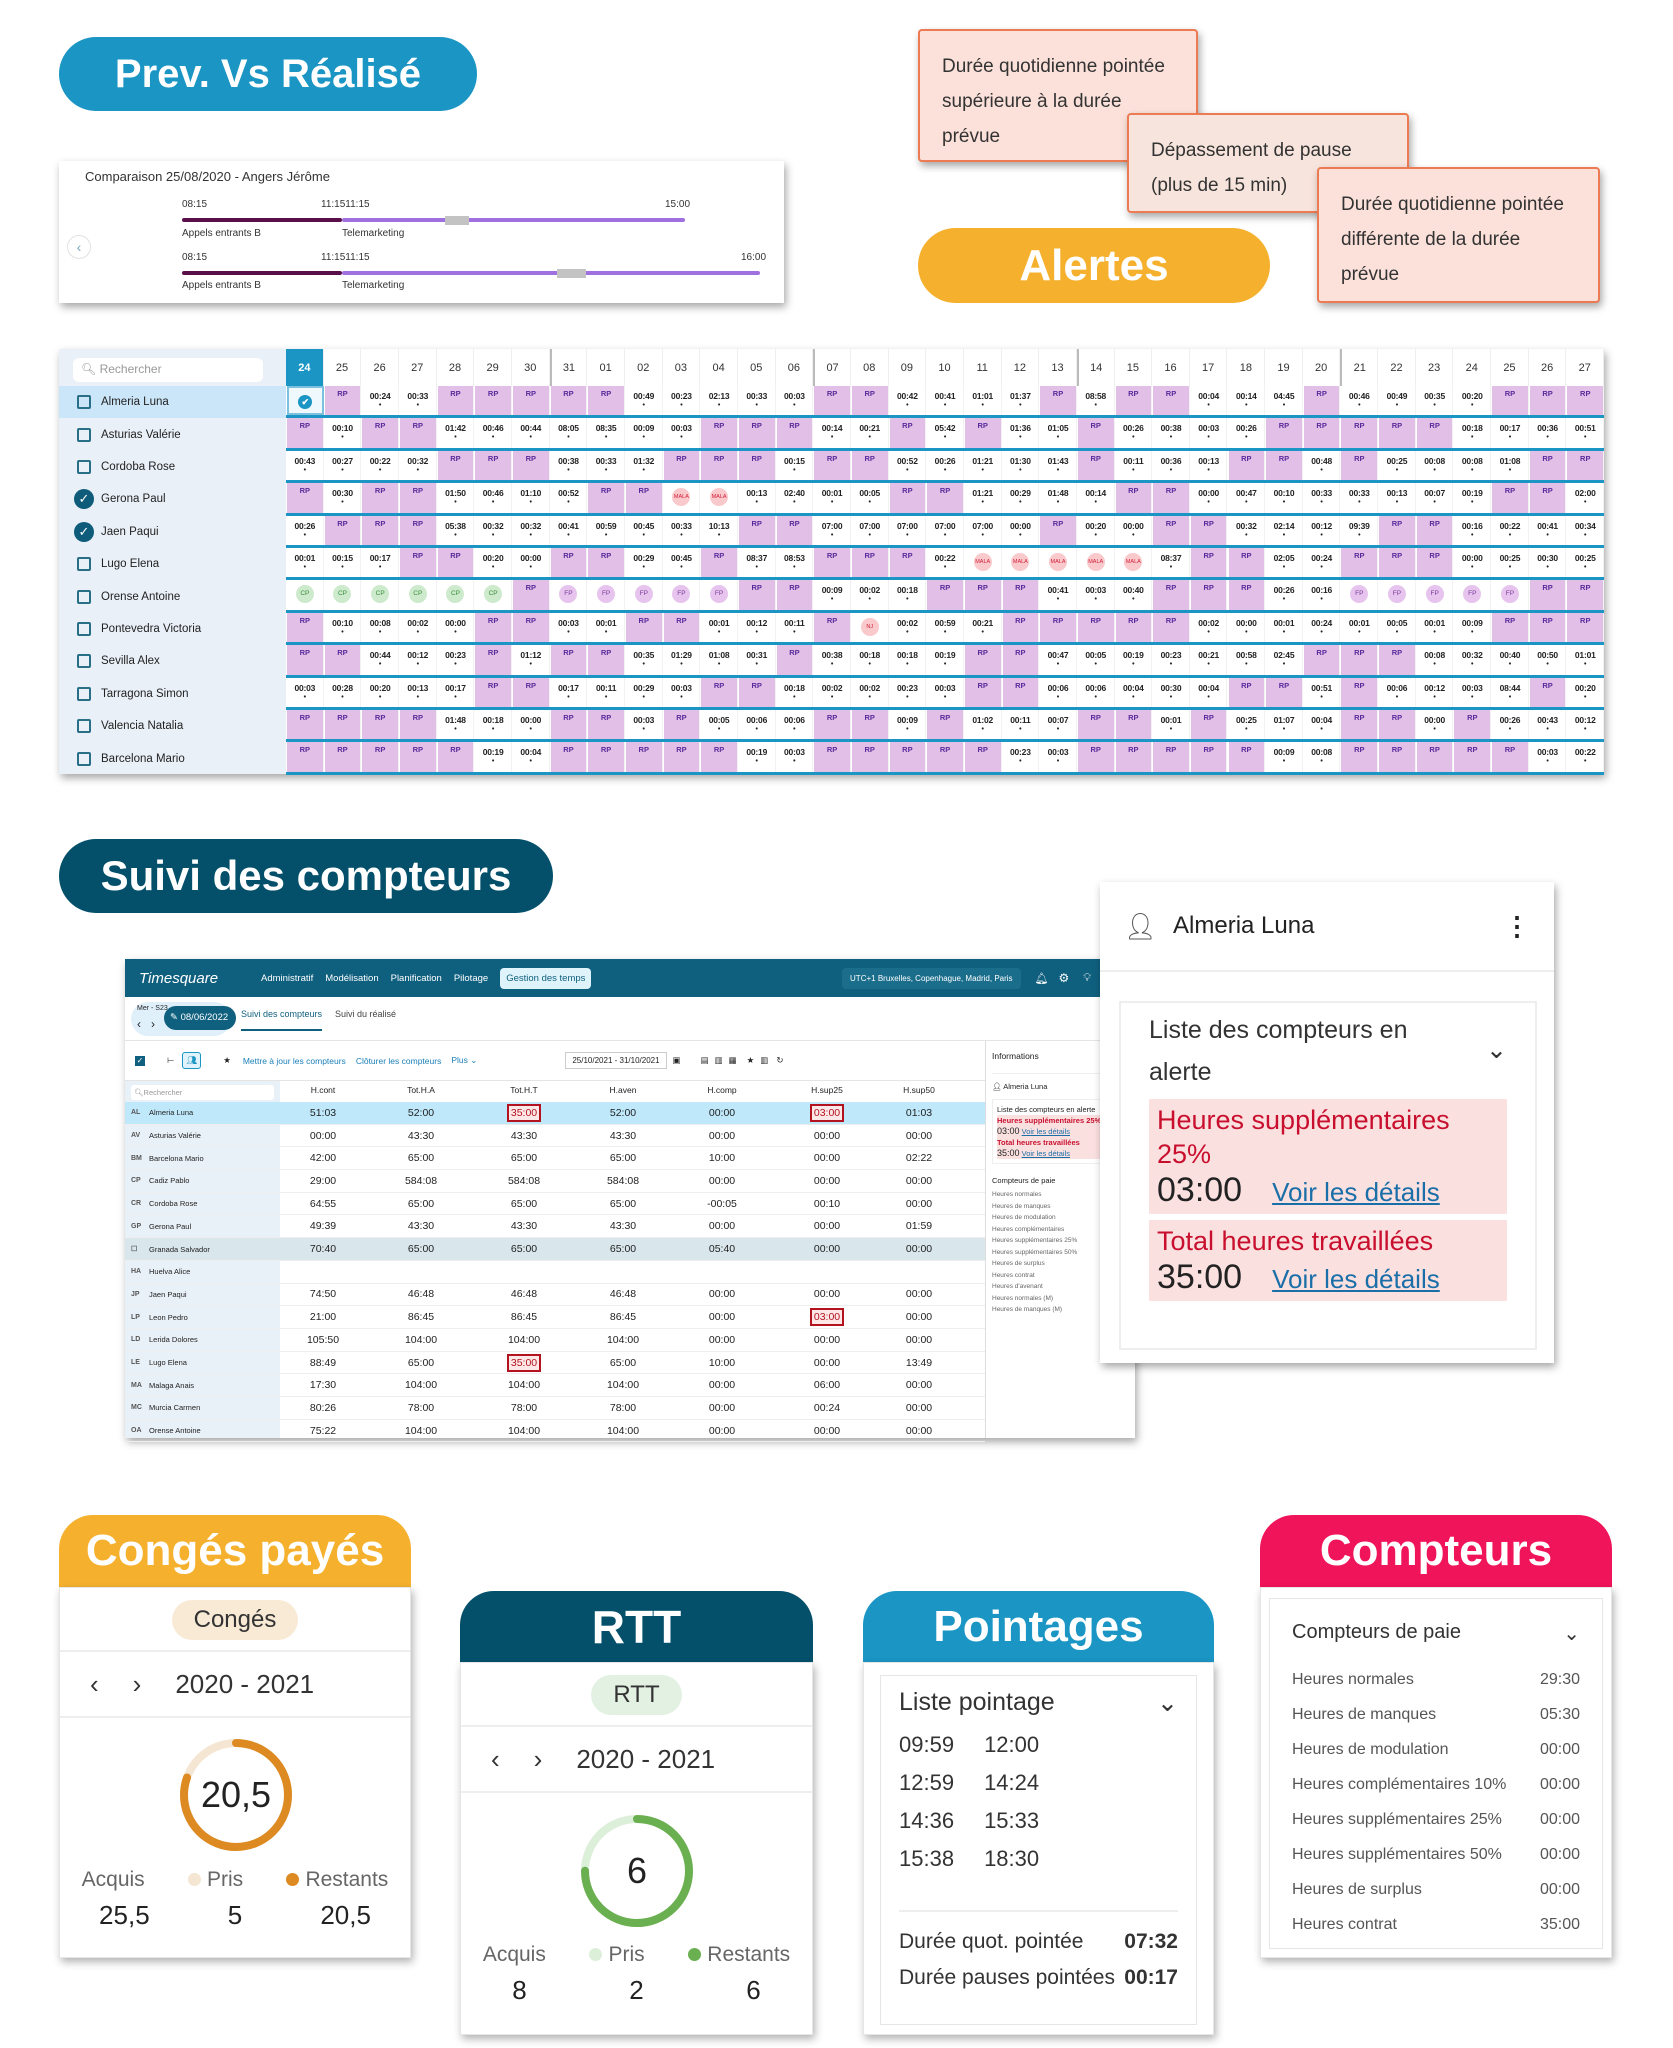  What do you see at coordinates (1586, 692) in the screenshot?
I see `planning-cell-time: 00:20 •` at bounding box center [1586, 692].